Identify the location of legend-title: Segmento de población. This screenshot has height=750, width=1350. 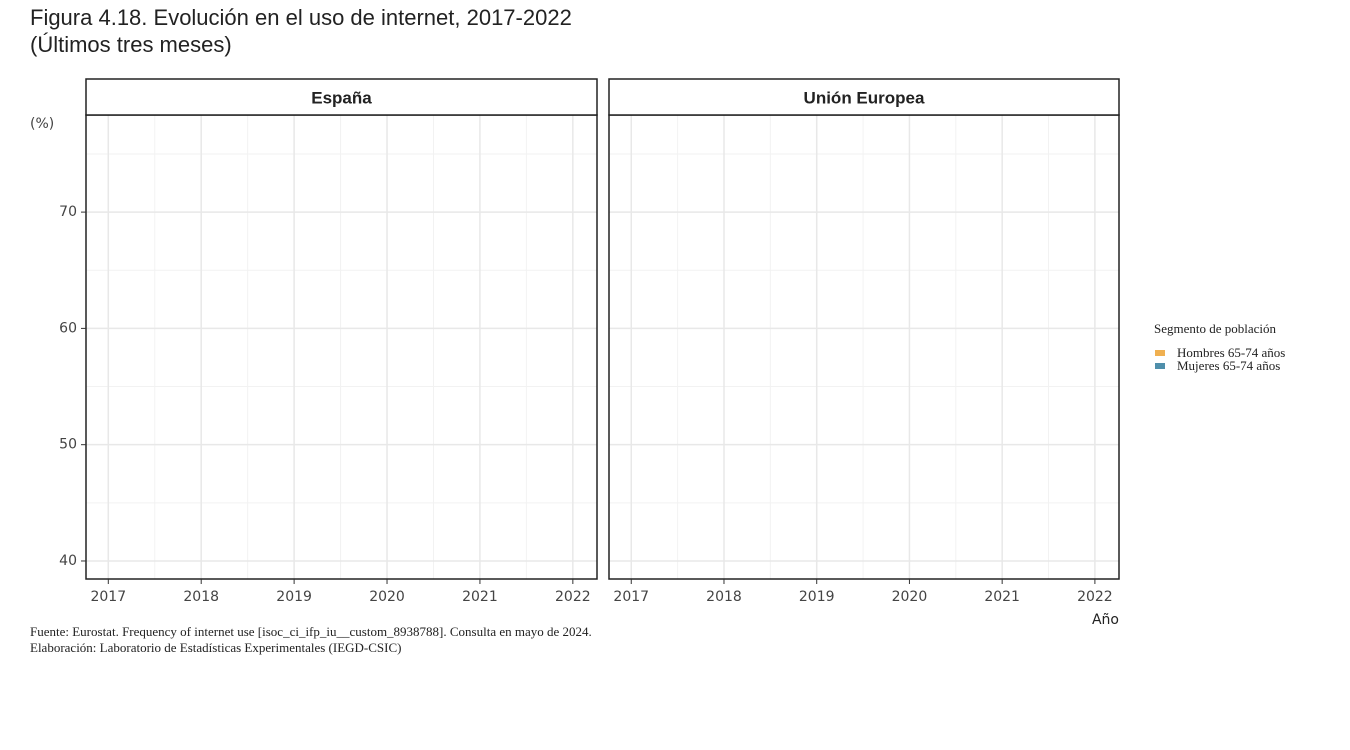
(1215, 328).